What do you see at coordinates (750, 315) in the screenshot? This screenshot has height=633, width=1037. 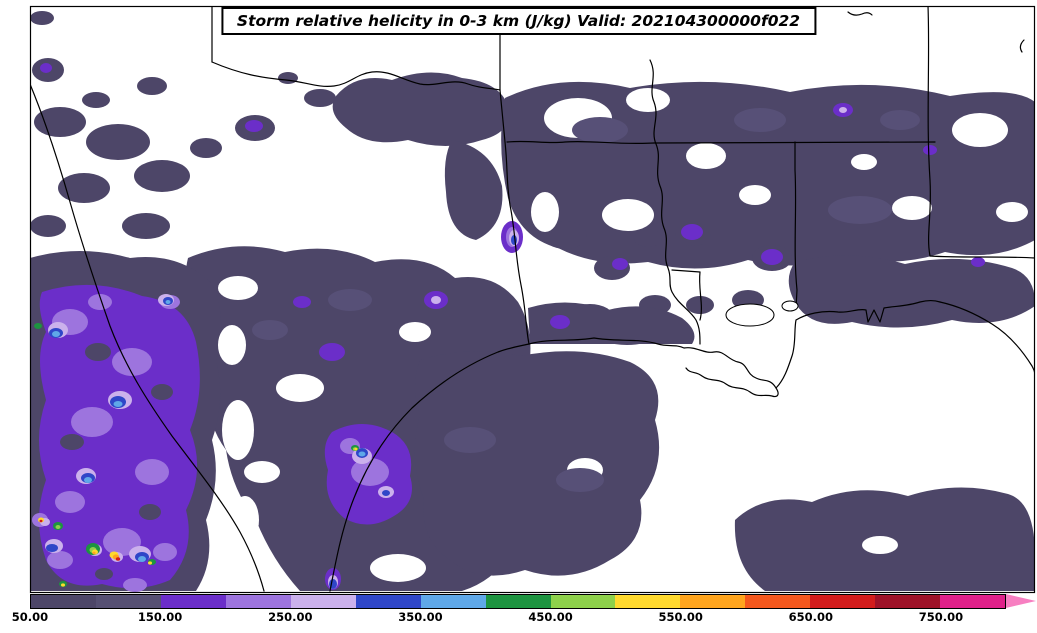 I see `lake-pontchartrain` at bounding box center [750, 315].